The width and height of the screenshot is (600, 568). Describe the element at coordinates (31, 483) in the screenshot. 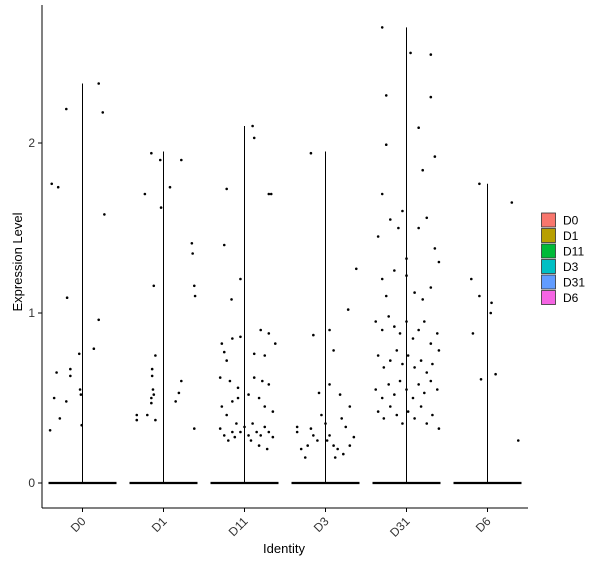

I see `y-tick-label-0: 0` at that location.